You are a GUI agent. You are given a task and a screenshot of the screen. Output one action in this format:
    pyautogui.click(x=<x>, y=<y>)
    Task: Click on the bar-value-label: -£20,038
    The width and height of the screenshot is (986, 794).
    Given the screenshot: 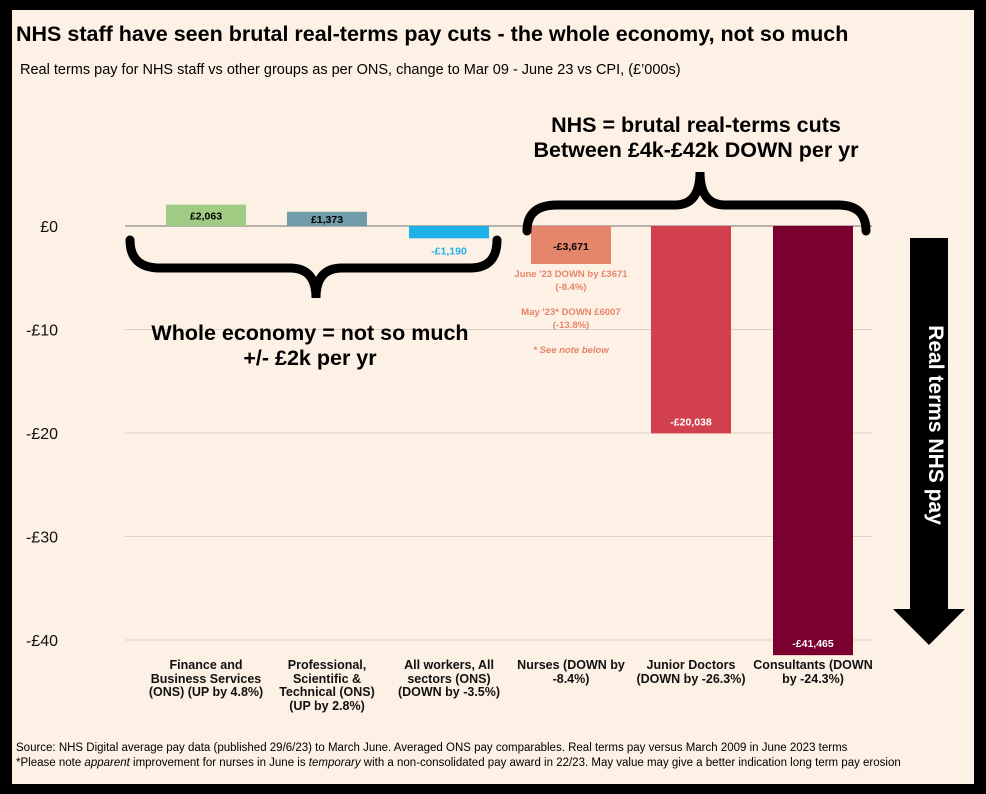 What is the action you would take?
    pyautogui.click(x=691, y=422)
    